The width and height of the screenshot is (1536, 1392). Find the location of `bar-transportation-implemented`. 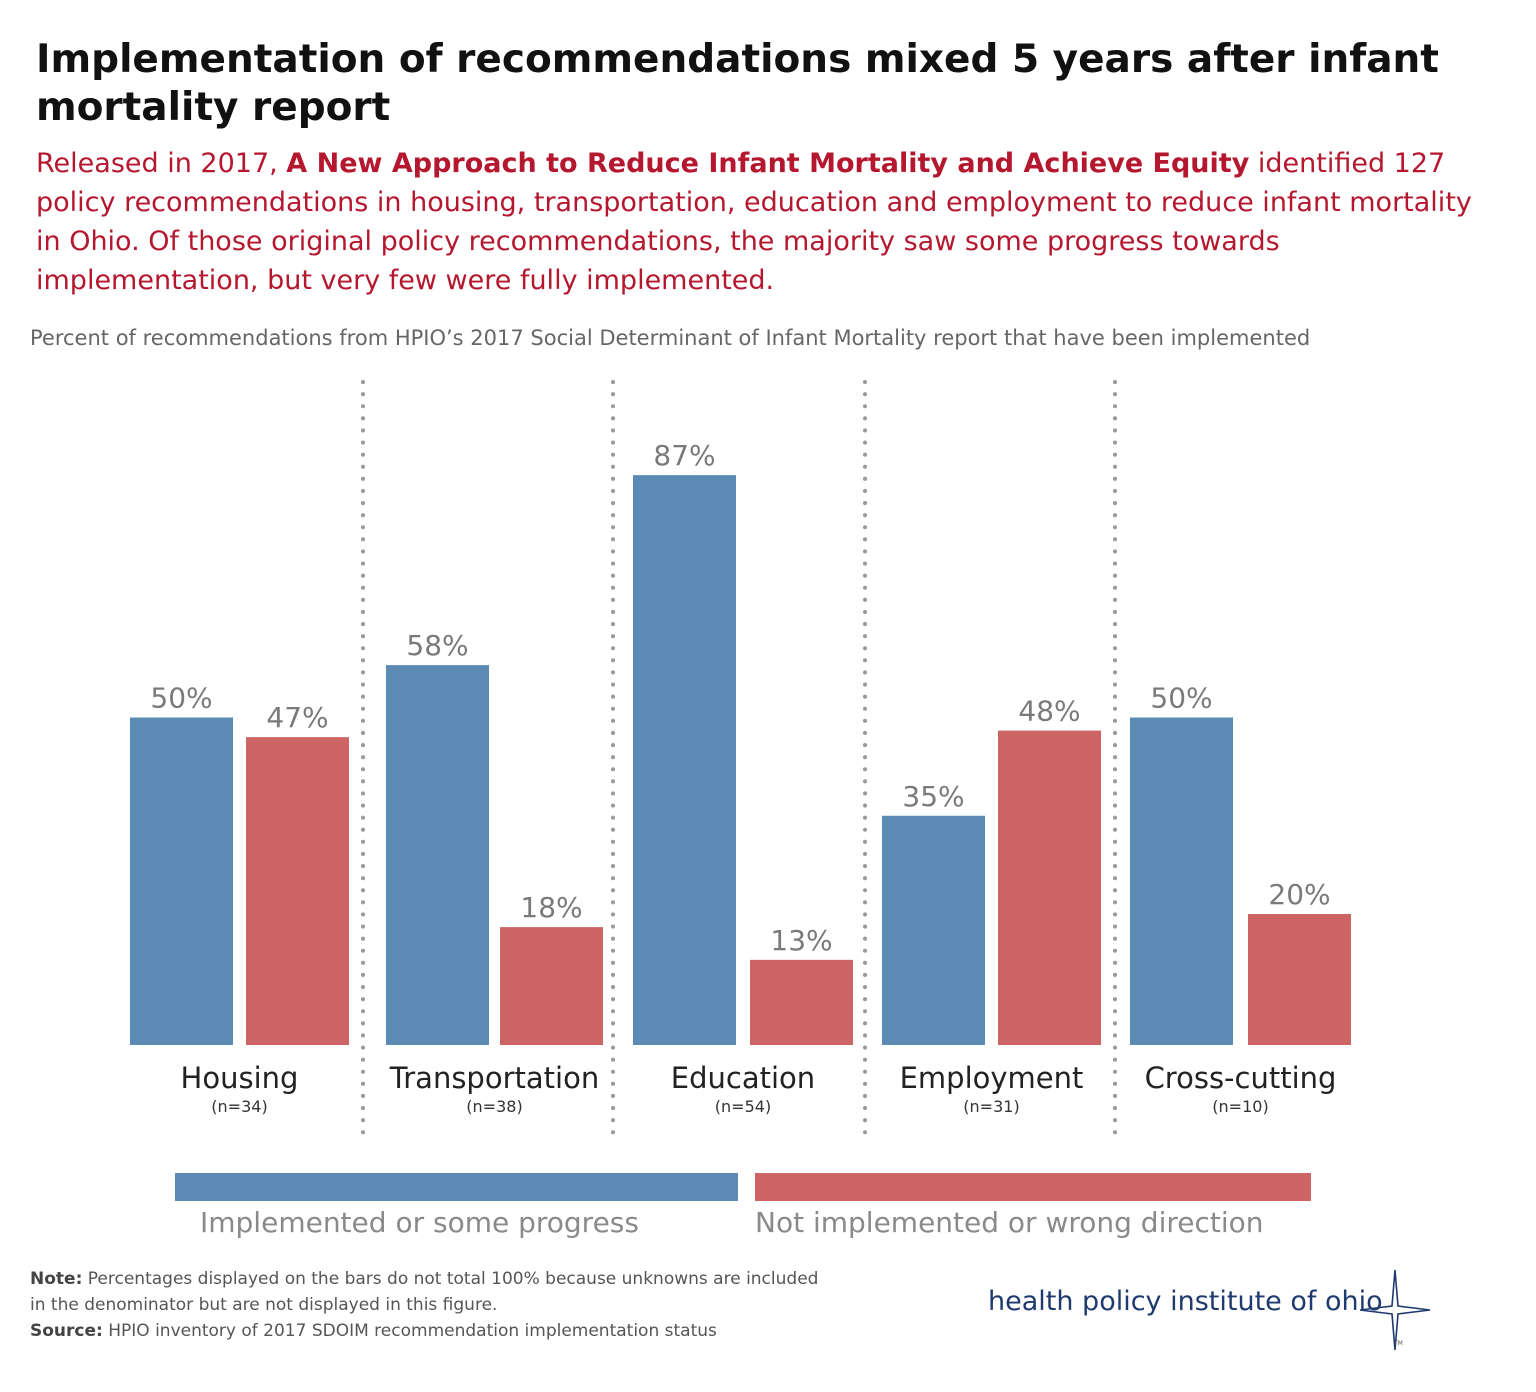

bar-transportation-implemented is located at coordinates (437, 855).